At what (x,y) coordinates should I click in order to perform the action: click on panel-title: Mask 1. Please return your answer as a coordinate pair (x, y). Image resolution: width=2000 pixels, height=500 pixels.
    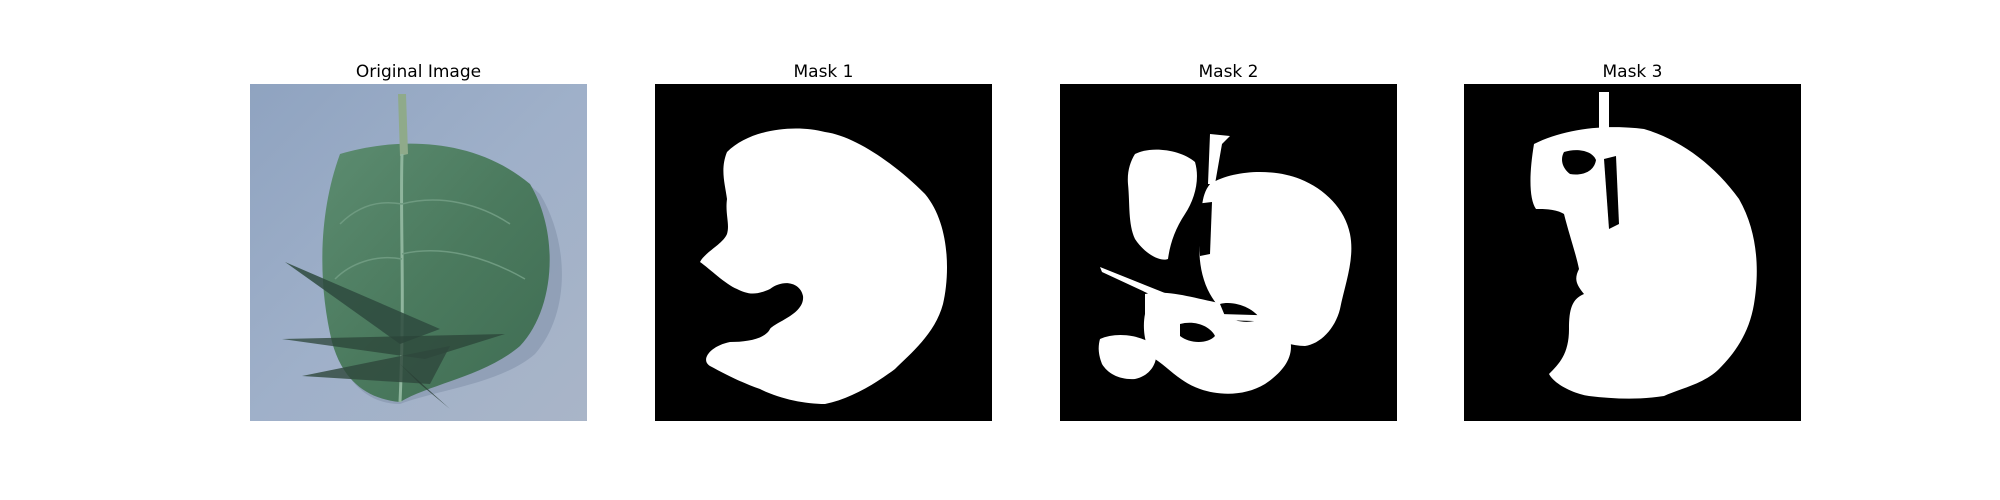
    Looking at the image, I should click on (823, 72).